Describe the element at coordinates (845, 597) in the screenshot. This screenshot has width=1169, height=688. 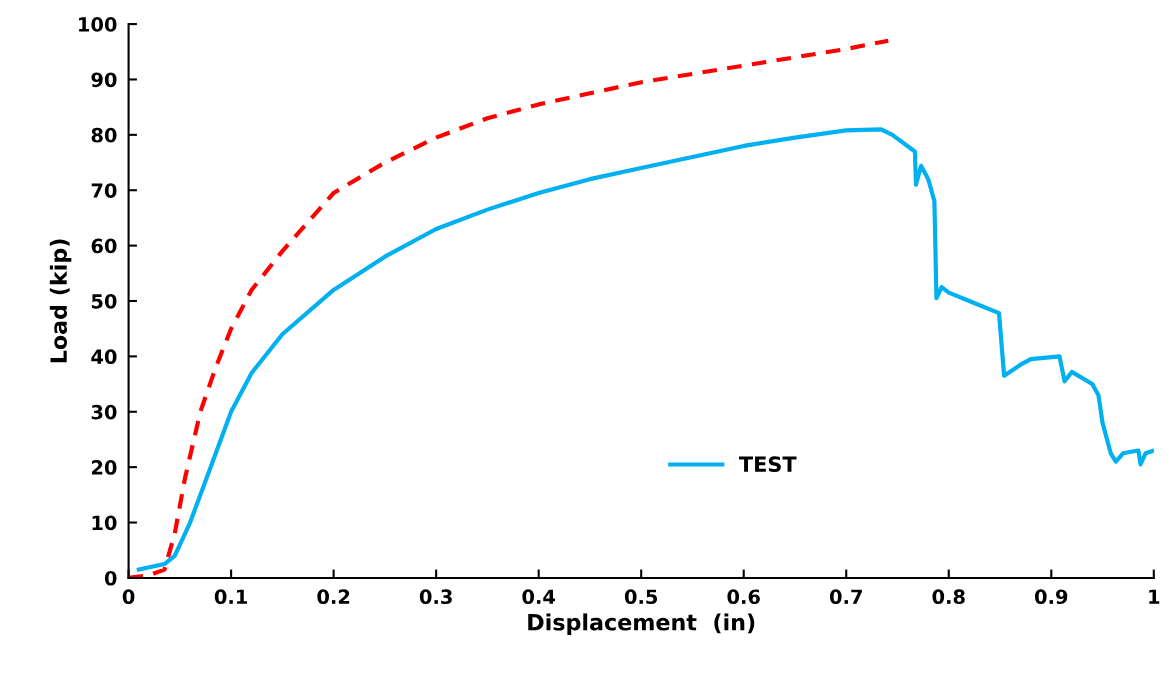
I see `x-tick-label: 0.7` at that location.